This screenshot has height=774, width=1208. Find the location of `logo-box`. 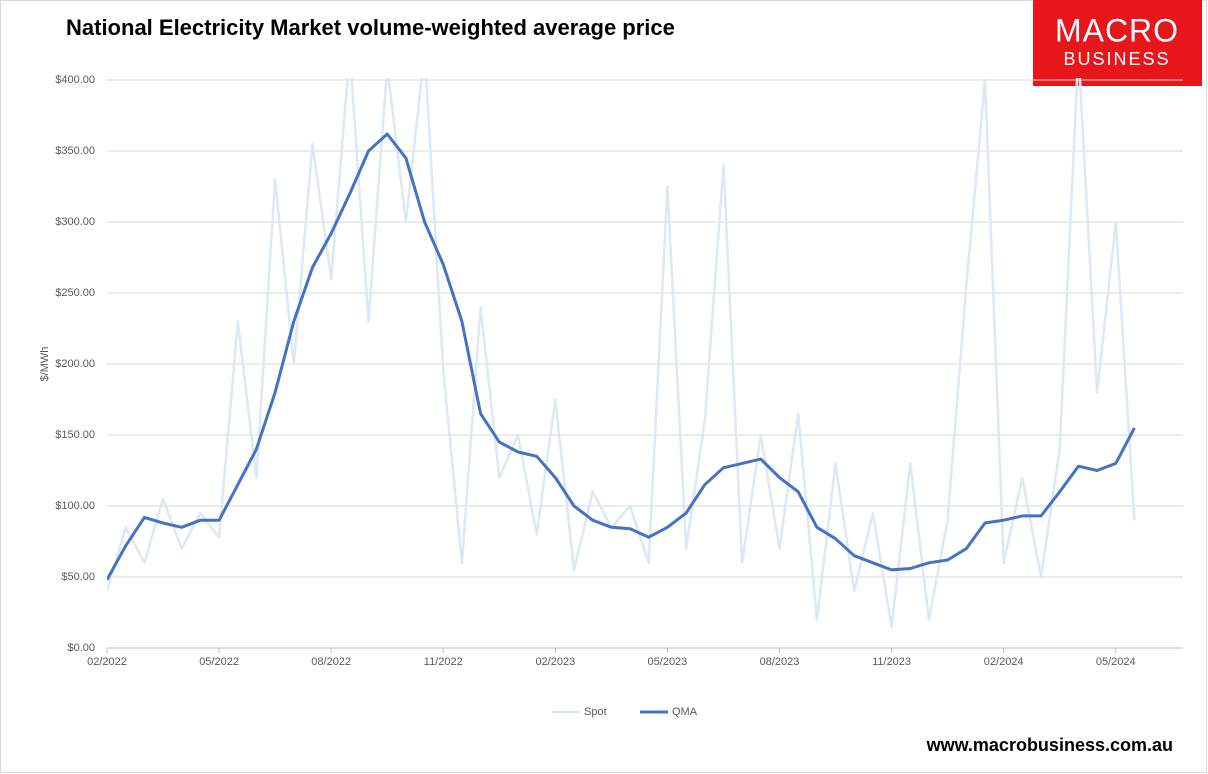

logo-box is located at coordinates (1117, 43).